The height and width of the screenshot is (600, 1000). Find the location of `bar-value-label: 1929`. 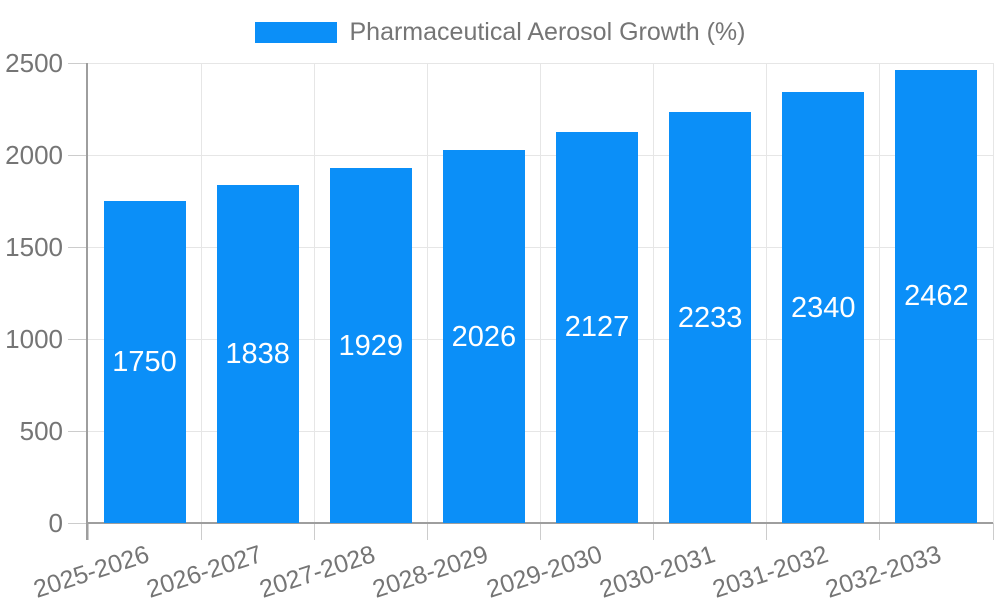

bar-value-label: 1929 is located at coordinates (371, 345).